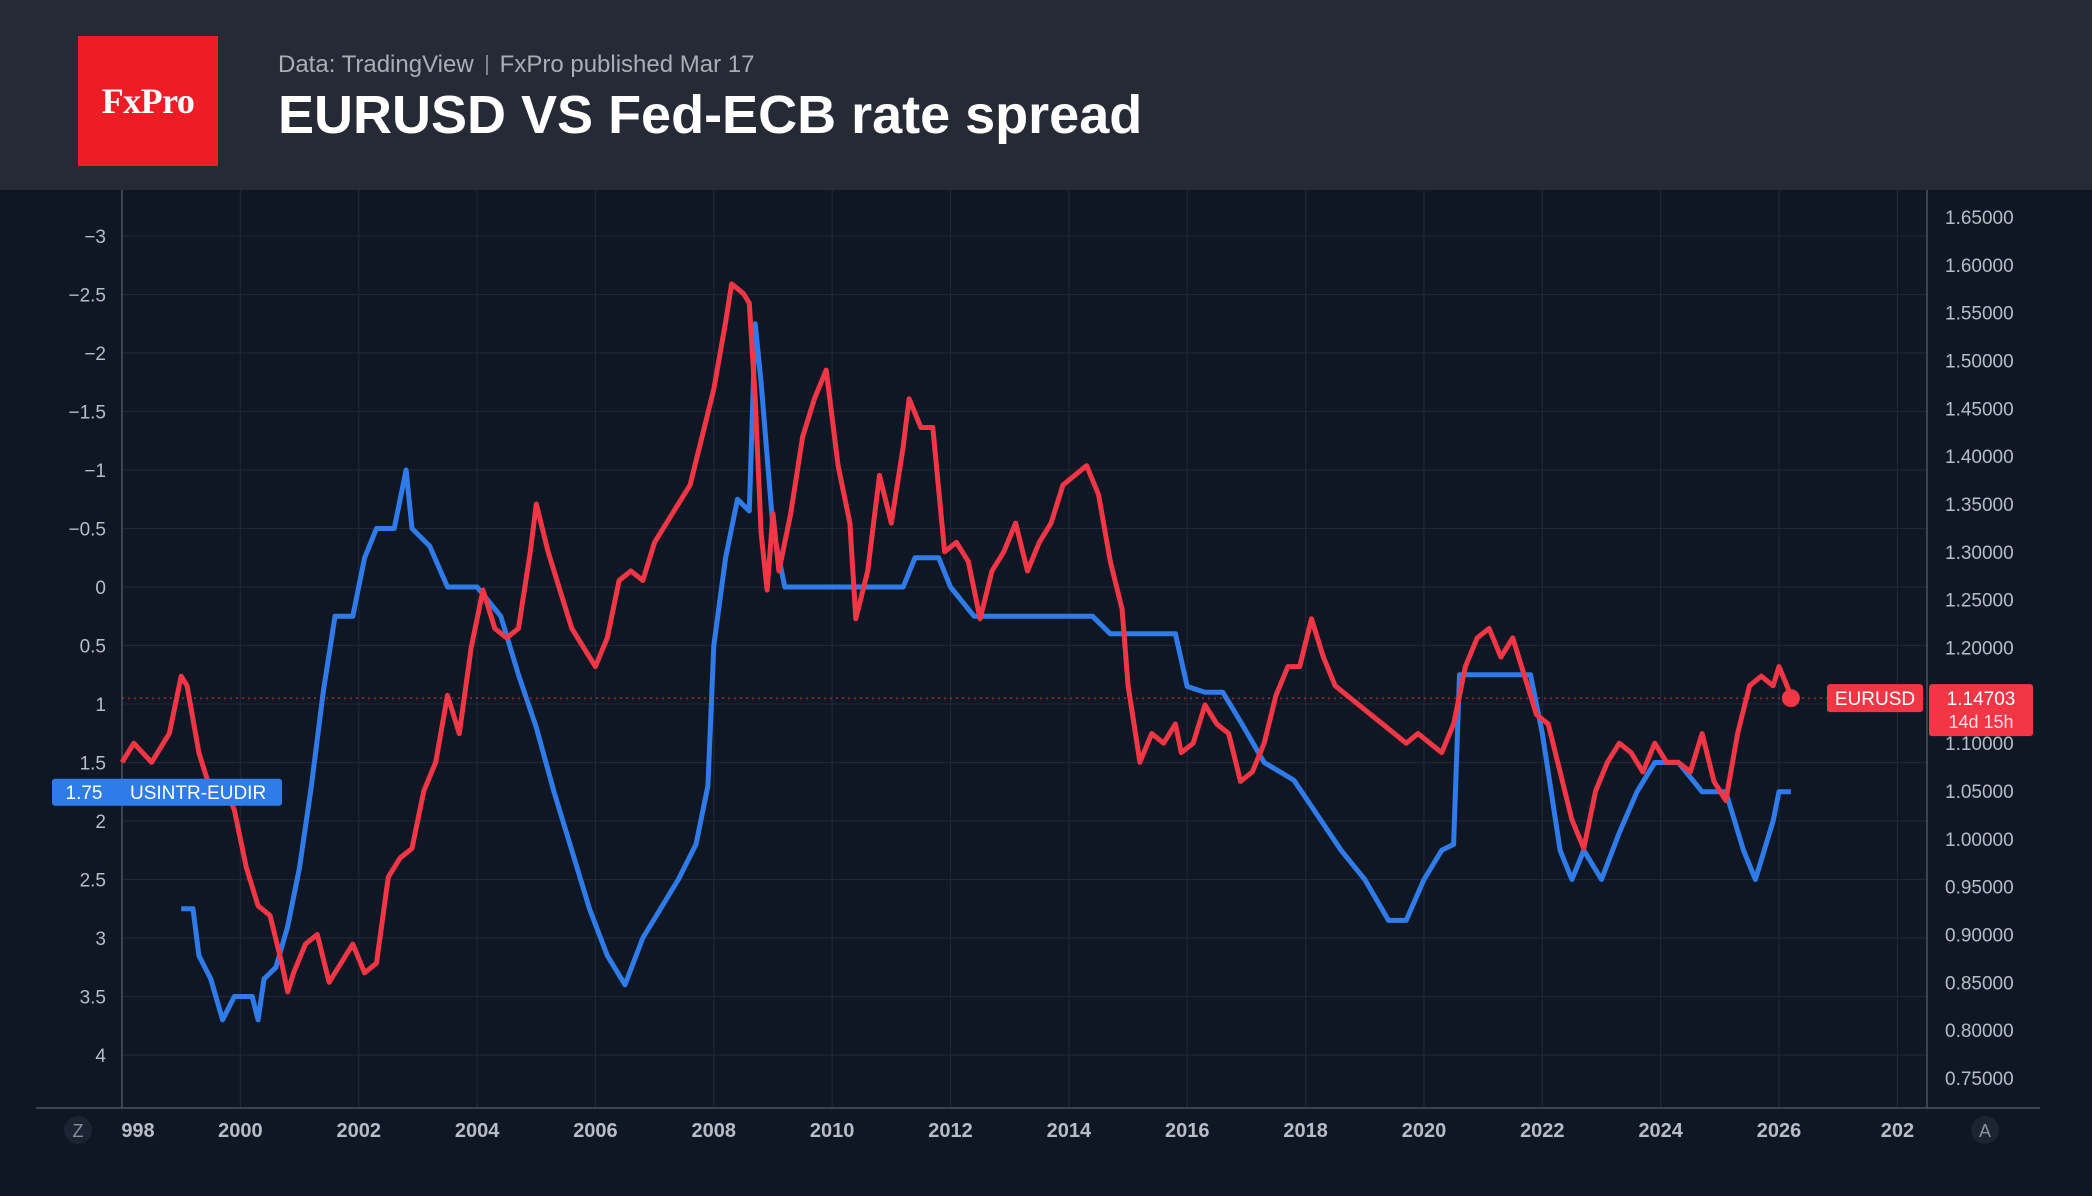  What do you see at coordinates (137, 1131) in the screenshot?
I see `x-tick-label: 998` at bounding box center [137, 1131].